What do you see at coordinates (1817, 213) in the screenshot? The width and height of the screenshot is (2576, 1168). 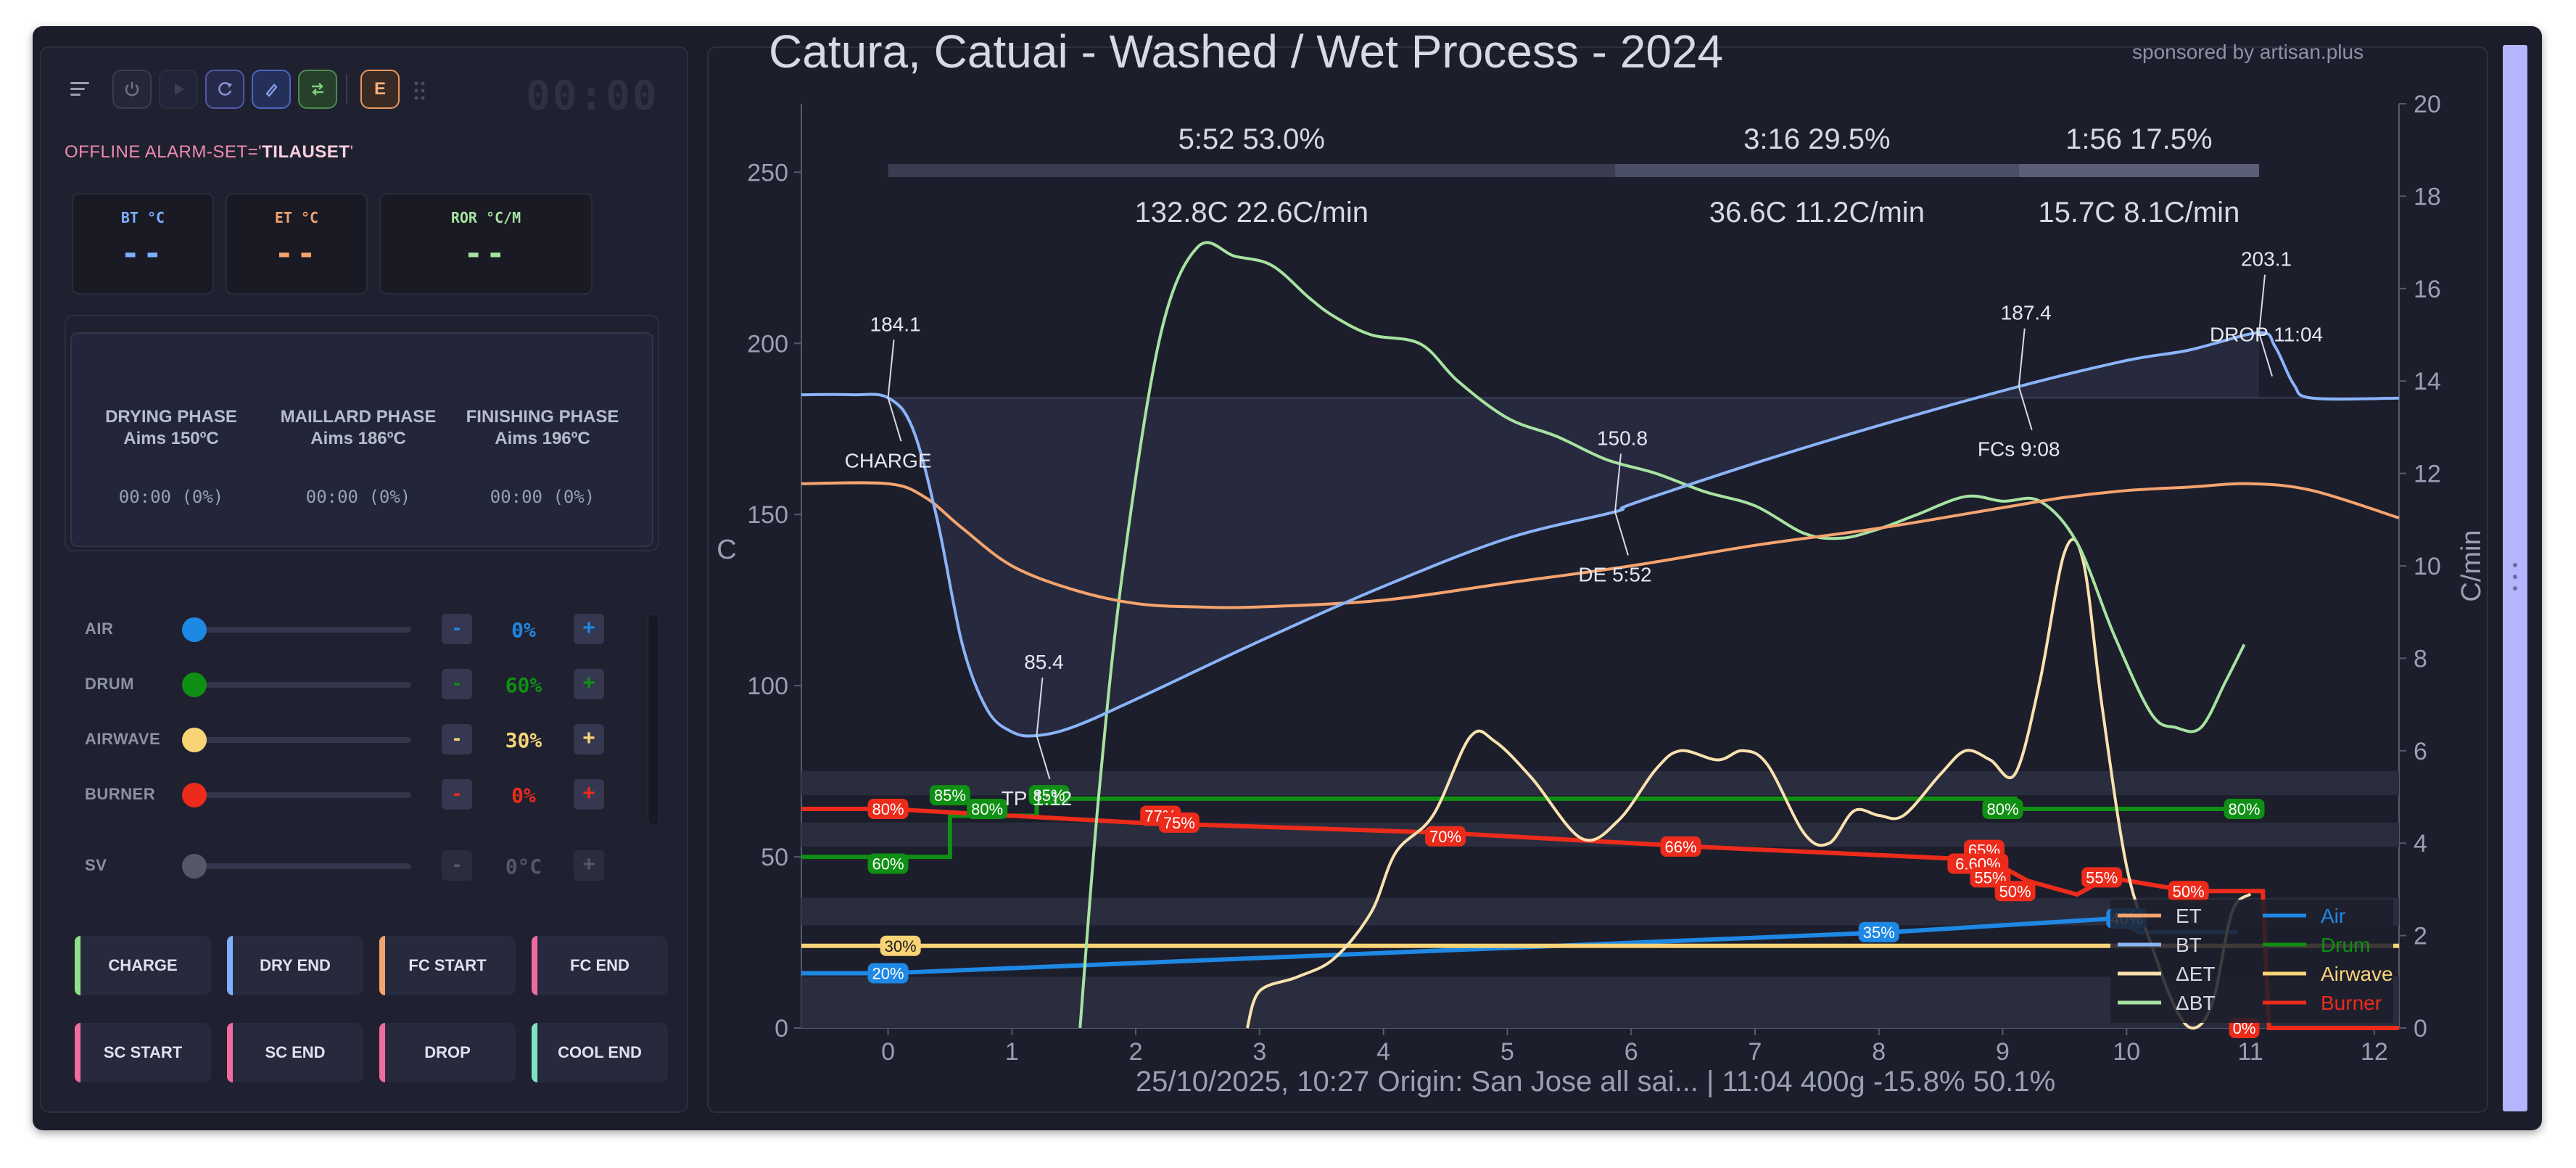 I see `phase-delta-stat: 36.6C 11.2C/min` at bounding box center [1817, 213].